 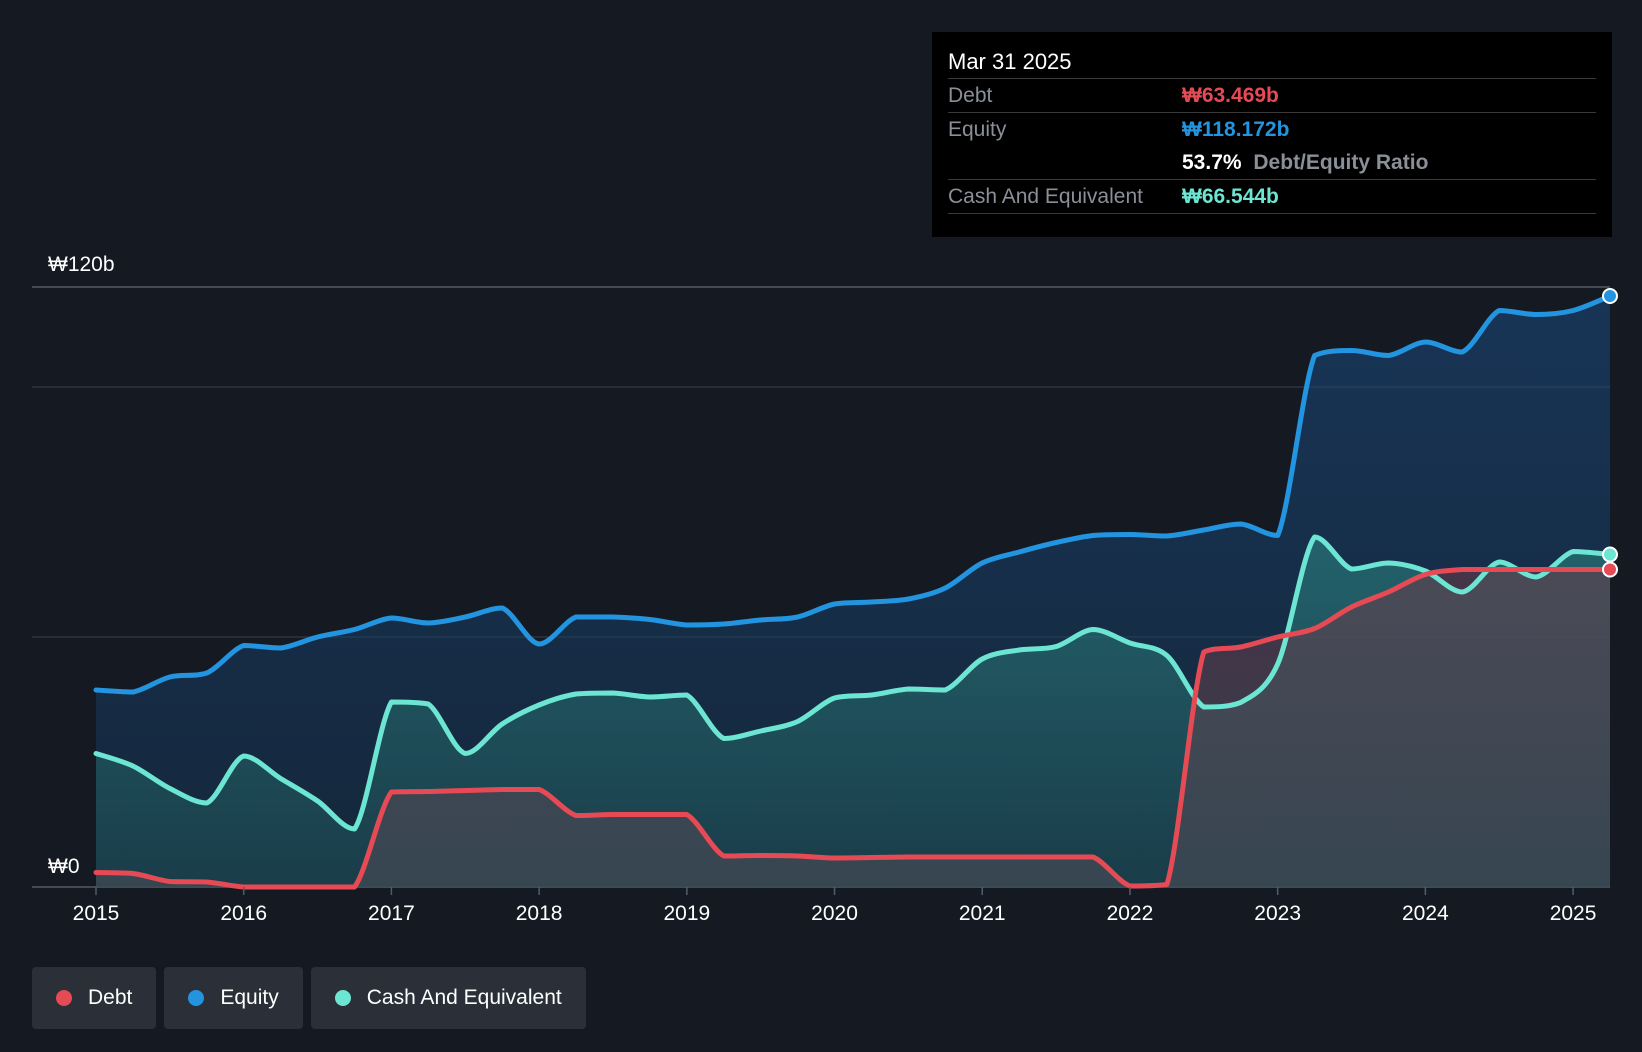 What do you see at coordinates (977, 129) in the screenshot?
I see `tooltip-equity-label: Equity` at bounding box center [977, 129].